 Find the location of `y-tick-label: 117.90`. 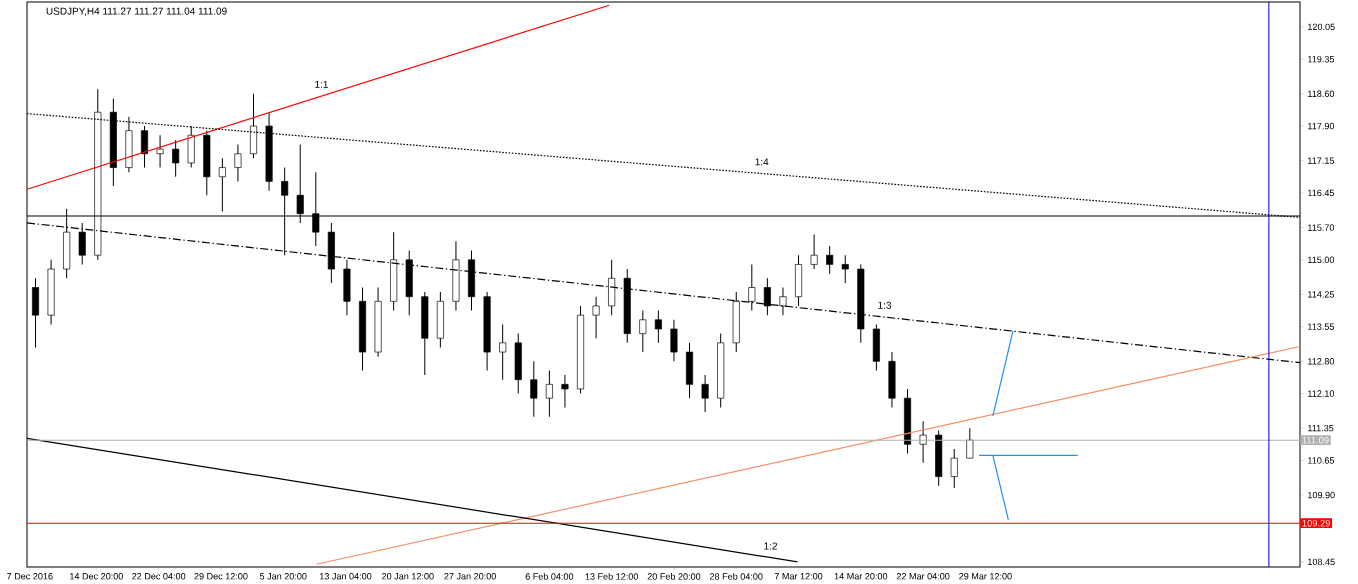

y-tick-label: 117.90 is located at coordinates (1321, 126).